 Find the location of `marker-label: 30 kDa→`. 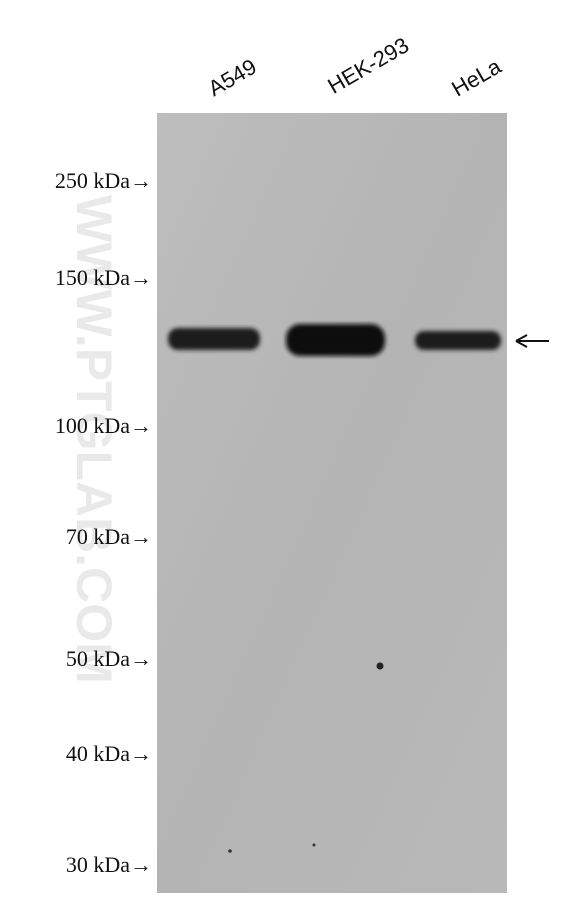

marker-label: 30 kDa→ is located at coordinates (109, 864).